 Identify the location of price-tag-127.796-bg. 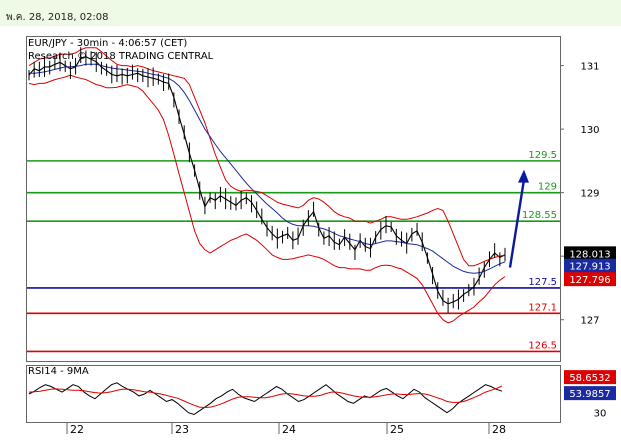
(590, 279).